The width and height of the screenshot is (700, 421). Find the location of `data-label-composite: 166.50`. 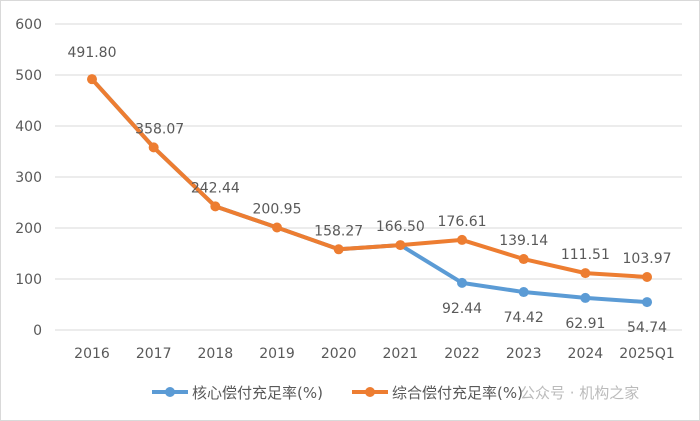

data-label-composite: 166.50 is located at coordinates (400, 227).